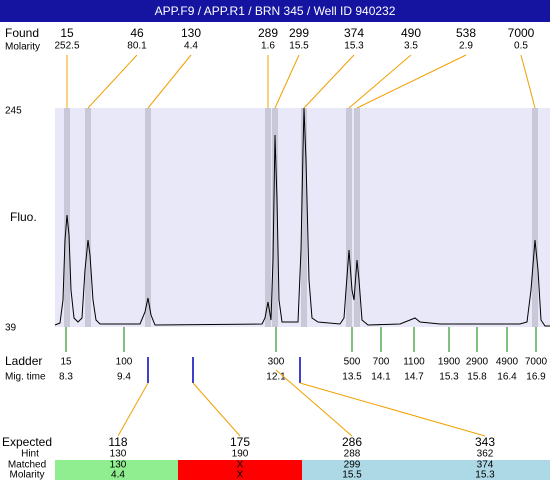  What do you see at coordinates (485, 465) in the screenshot?
I see `matched-value: 374` at bounding box center [485, 465].